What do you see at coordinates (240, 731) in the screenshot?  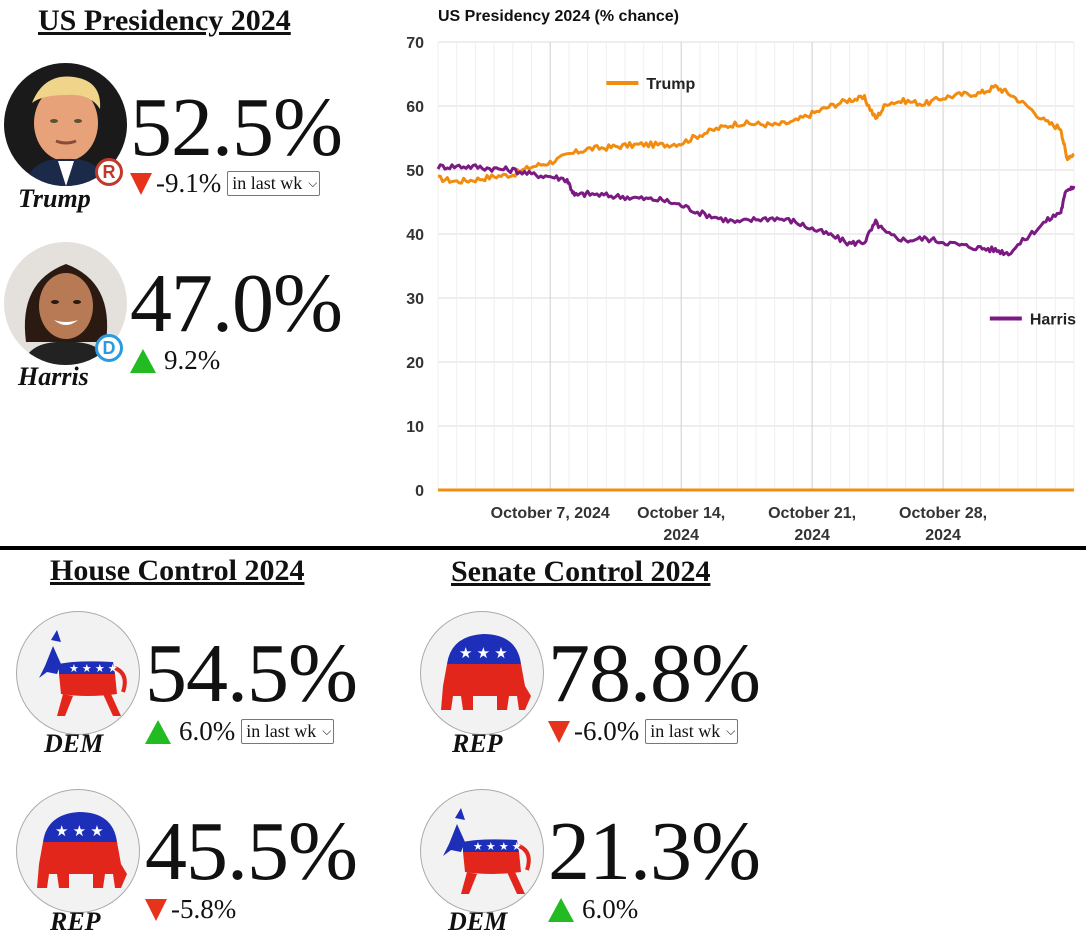 I see `house-first-change-row: 6.0% in last wk ⌵` at bounding box center [240, 731].